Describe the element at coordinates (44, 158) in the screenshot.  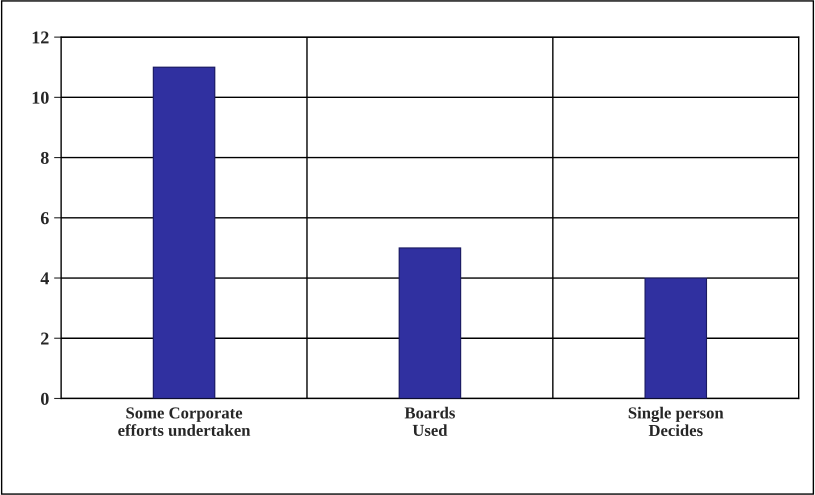
I see `y-tick-label: 8` at that location.